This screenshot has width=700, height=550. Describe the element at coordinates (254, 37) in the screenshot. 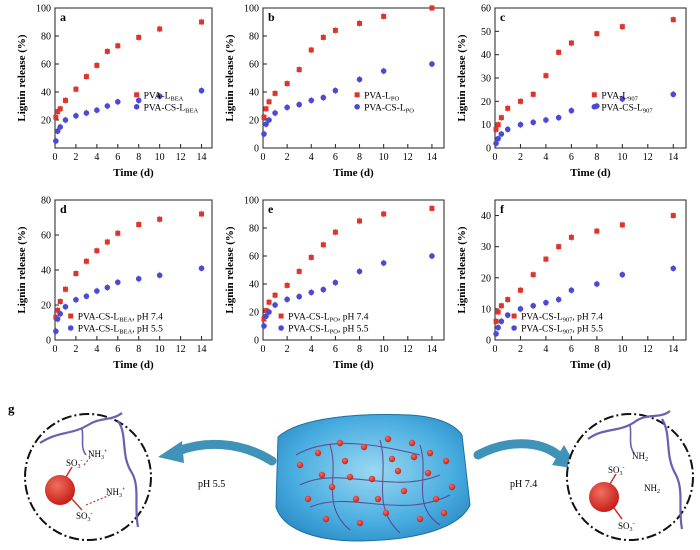

I see `y-tick-label: 80` at that location.